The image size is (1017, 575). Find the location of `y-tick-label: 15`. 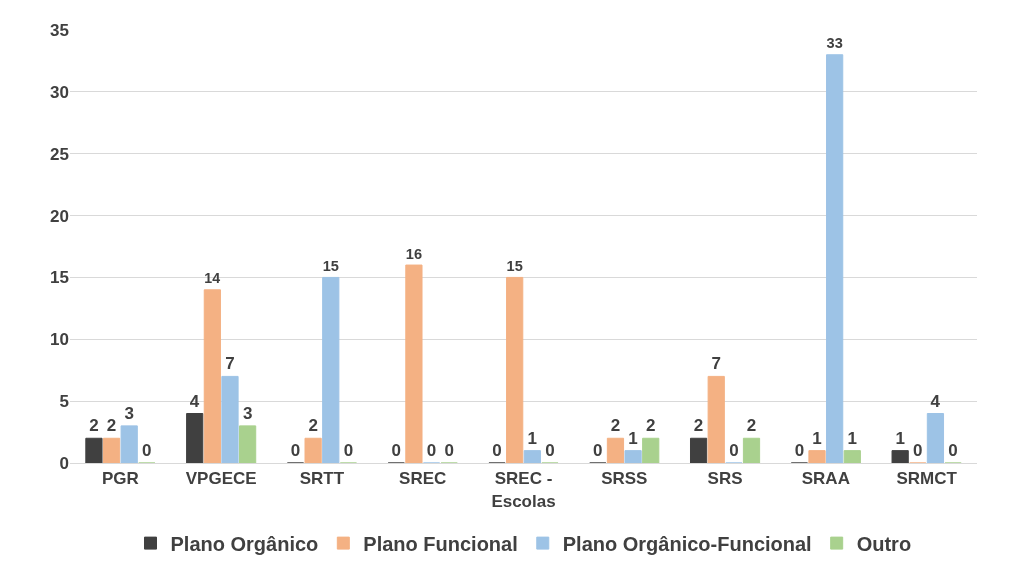

y-tick-label: 15 is located at coordinates (59, 278).